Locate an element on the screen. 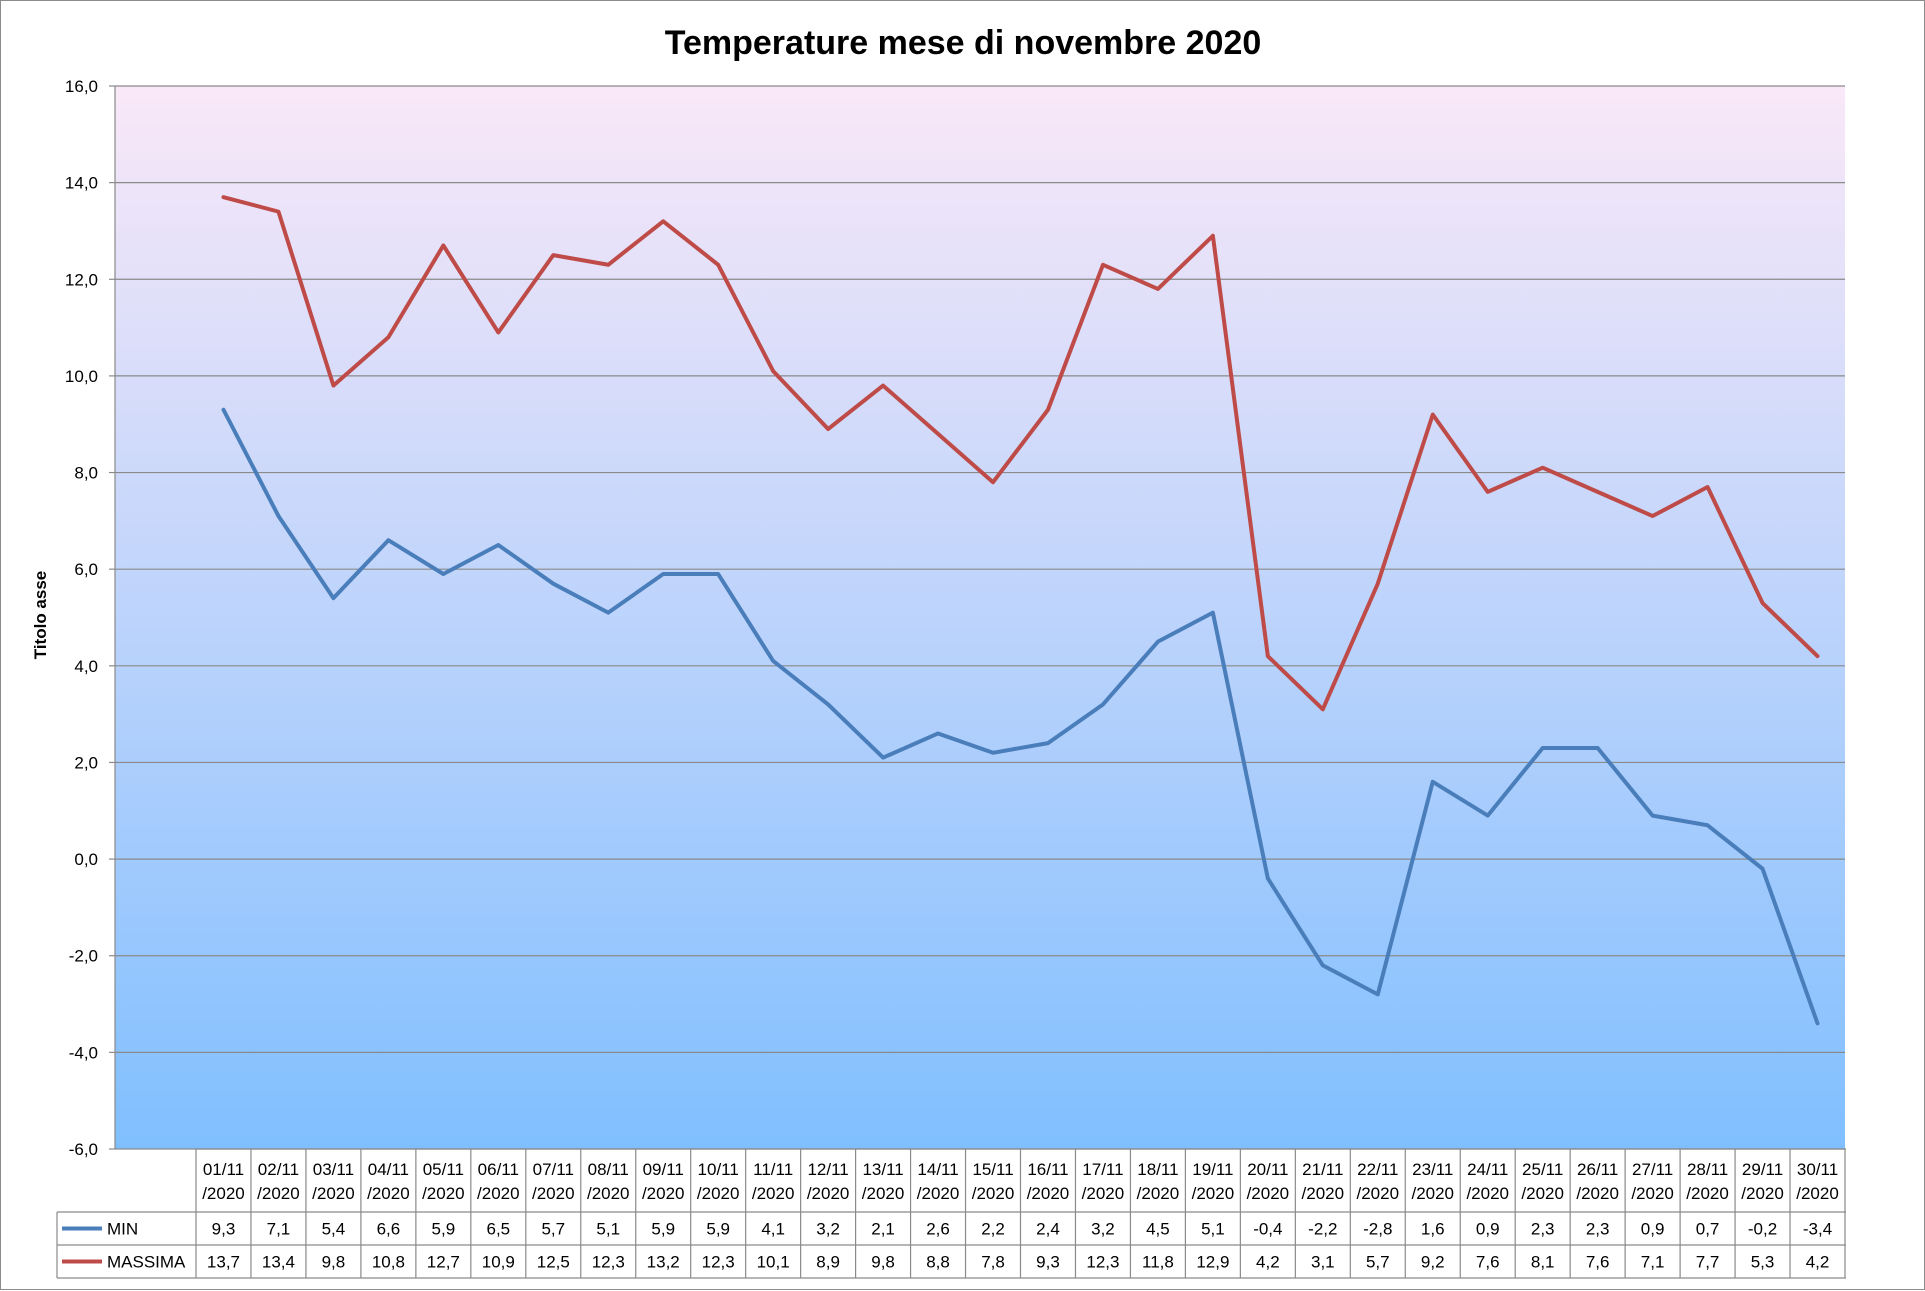 Image resolution: width=1925 pixels, height=1291 pixels. data-table-cell: 13,4 is located at coordinates (278, 1262).